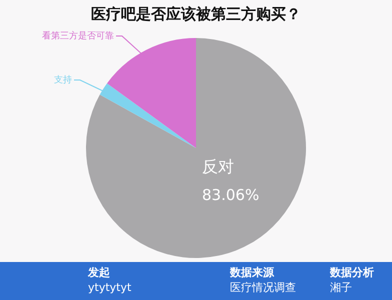 The image size is (392, 300). What do you see at coordinates (352, 272) in the screenshot?
I see `text: 数据分析` at bounding box center [352, 272].